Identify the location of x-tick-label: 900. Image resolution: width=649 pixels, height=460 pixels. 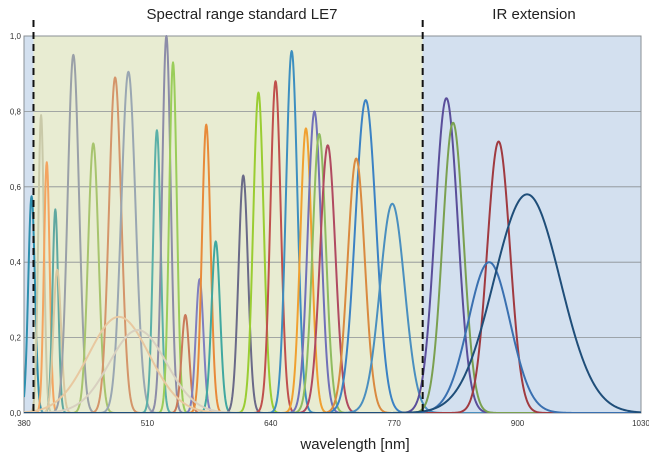
(518, 423).